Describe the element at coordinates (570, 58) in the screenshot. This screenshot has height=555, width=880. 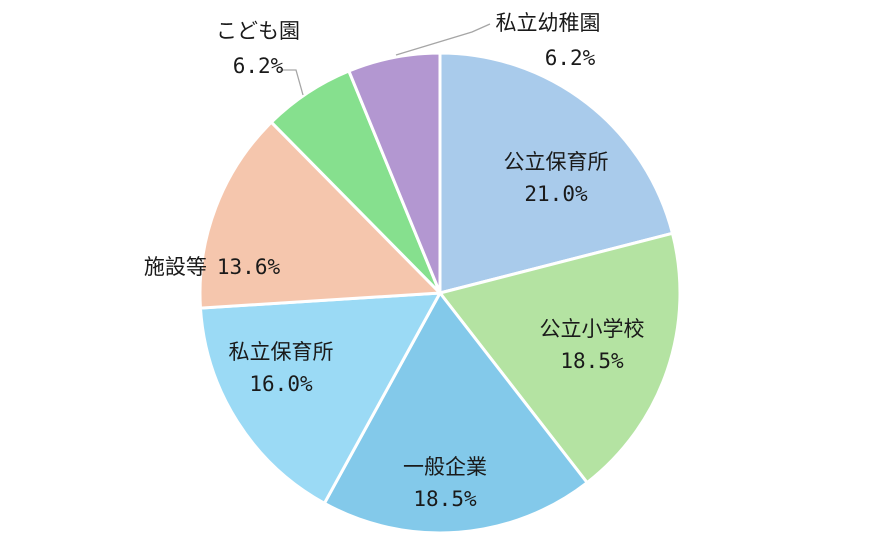
I see `slice-value-6: 6.2%` at that location.